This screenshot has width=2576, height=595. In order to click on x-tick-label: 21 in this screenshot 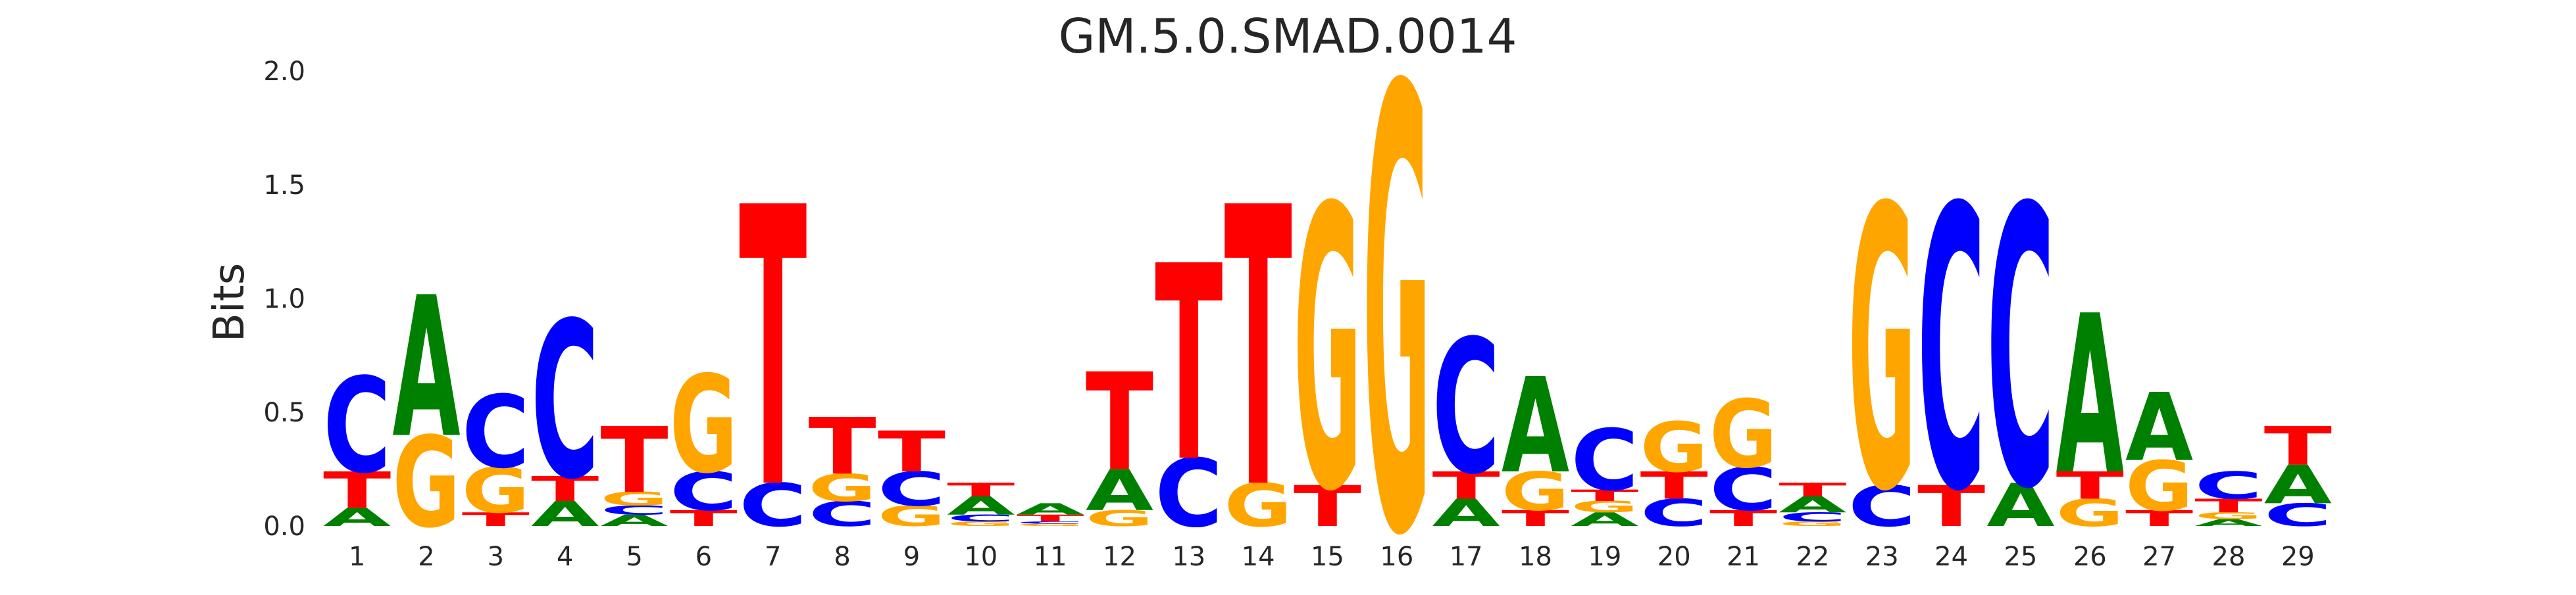, I will do `click(1744, 557)`.